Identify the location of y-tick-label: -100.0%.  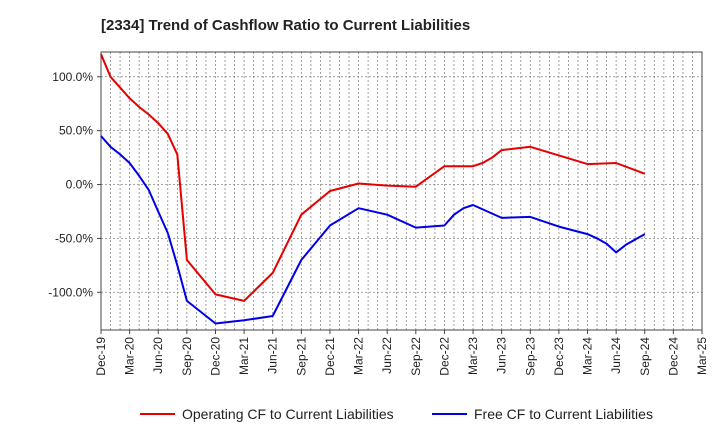
(70, 292).